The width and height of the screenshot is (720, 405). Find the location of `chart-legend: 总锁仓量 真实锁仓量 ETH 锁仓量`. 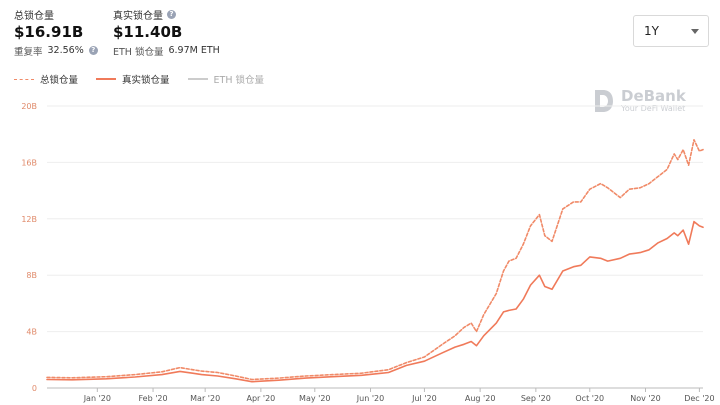

chart-legend: 总锁仓量 真实锁仓量 ETH 锁仓量 is located at coordinates (139, 79).